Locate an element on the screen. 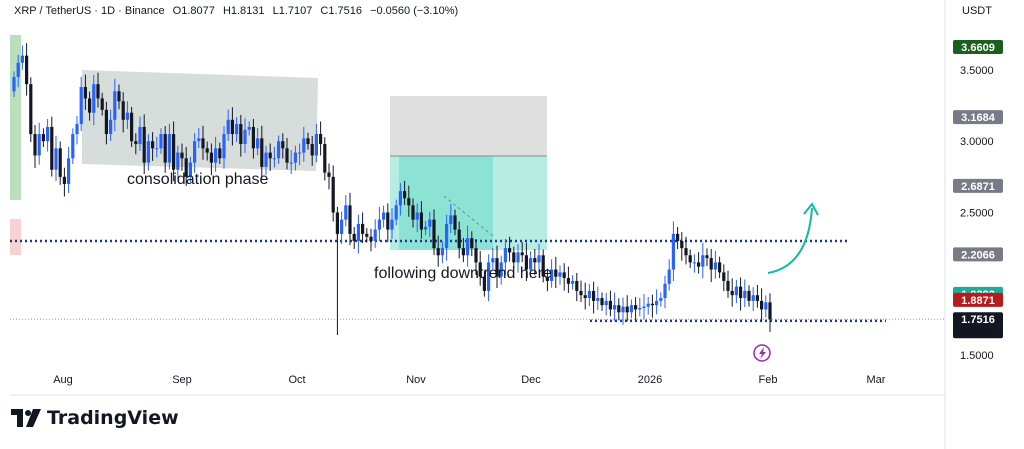 The height and width of the screenshot is (449, 1024). x-tick-label: Aug is located at coordinates (63, 380).